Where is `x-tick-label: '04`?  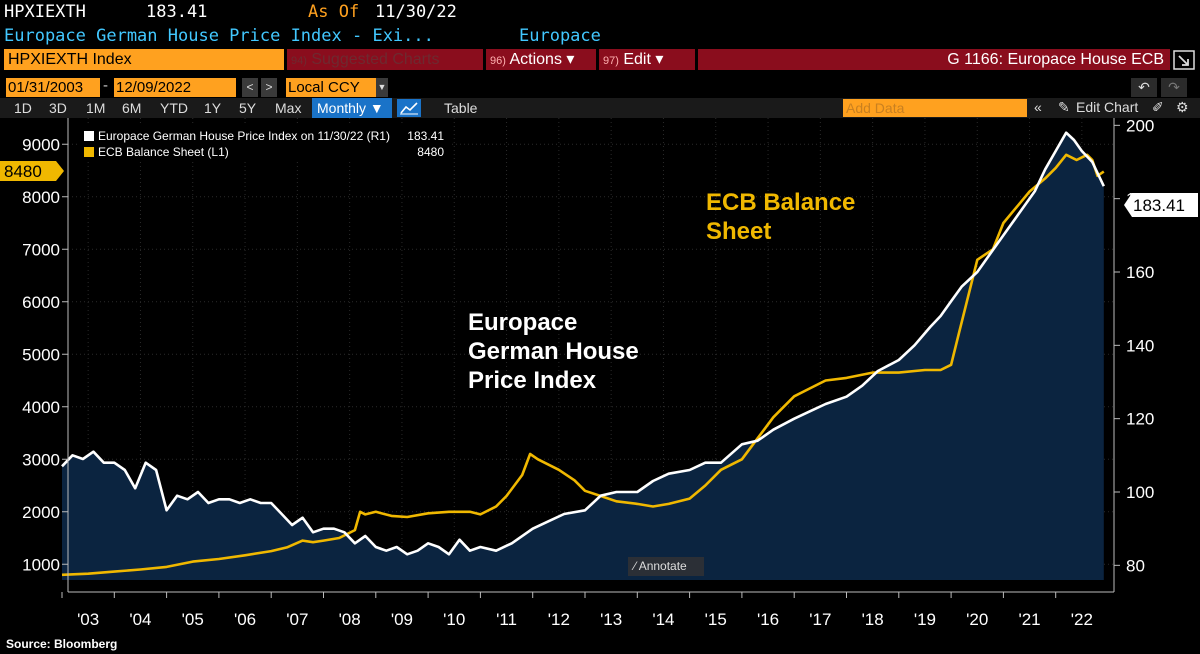 x-tick-label: '04 is located at coordinates (140, 619).